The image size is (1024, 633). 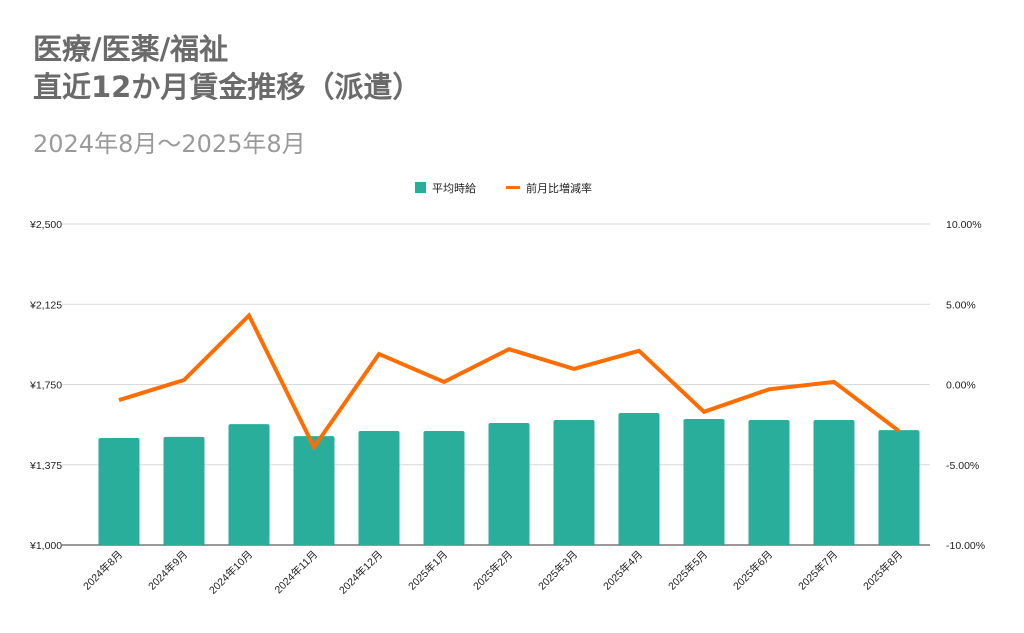 What do you see at coordinates (752, 570) in the screenshot?
I see `x-tick-label: 2025年6月` at bounding box center [752, 570].